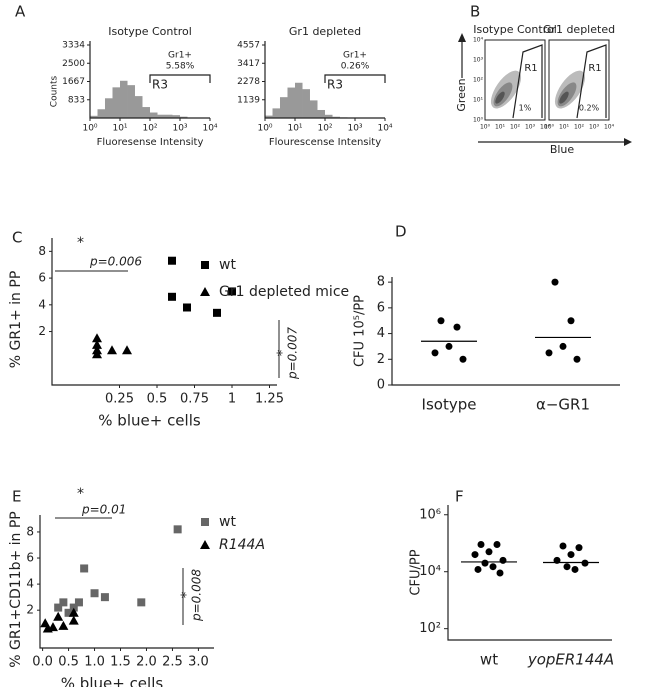  What do you see at coordinates (172, 662) in the screenshot?
I see `x-tick-label: 2.5` at bounding box center [172, 662].